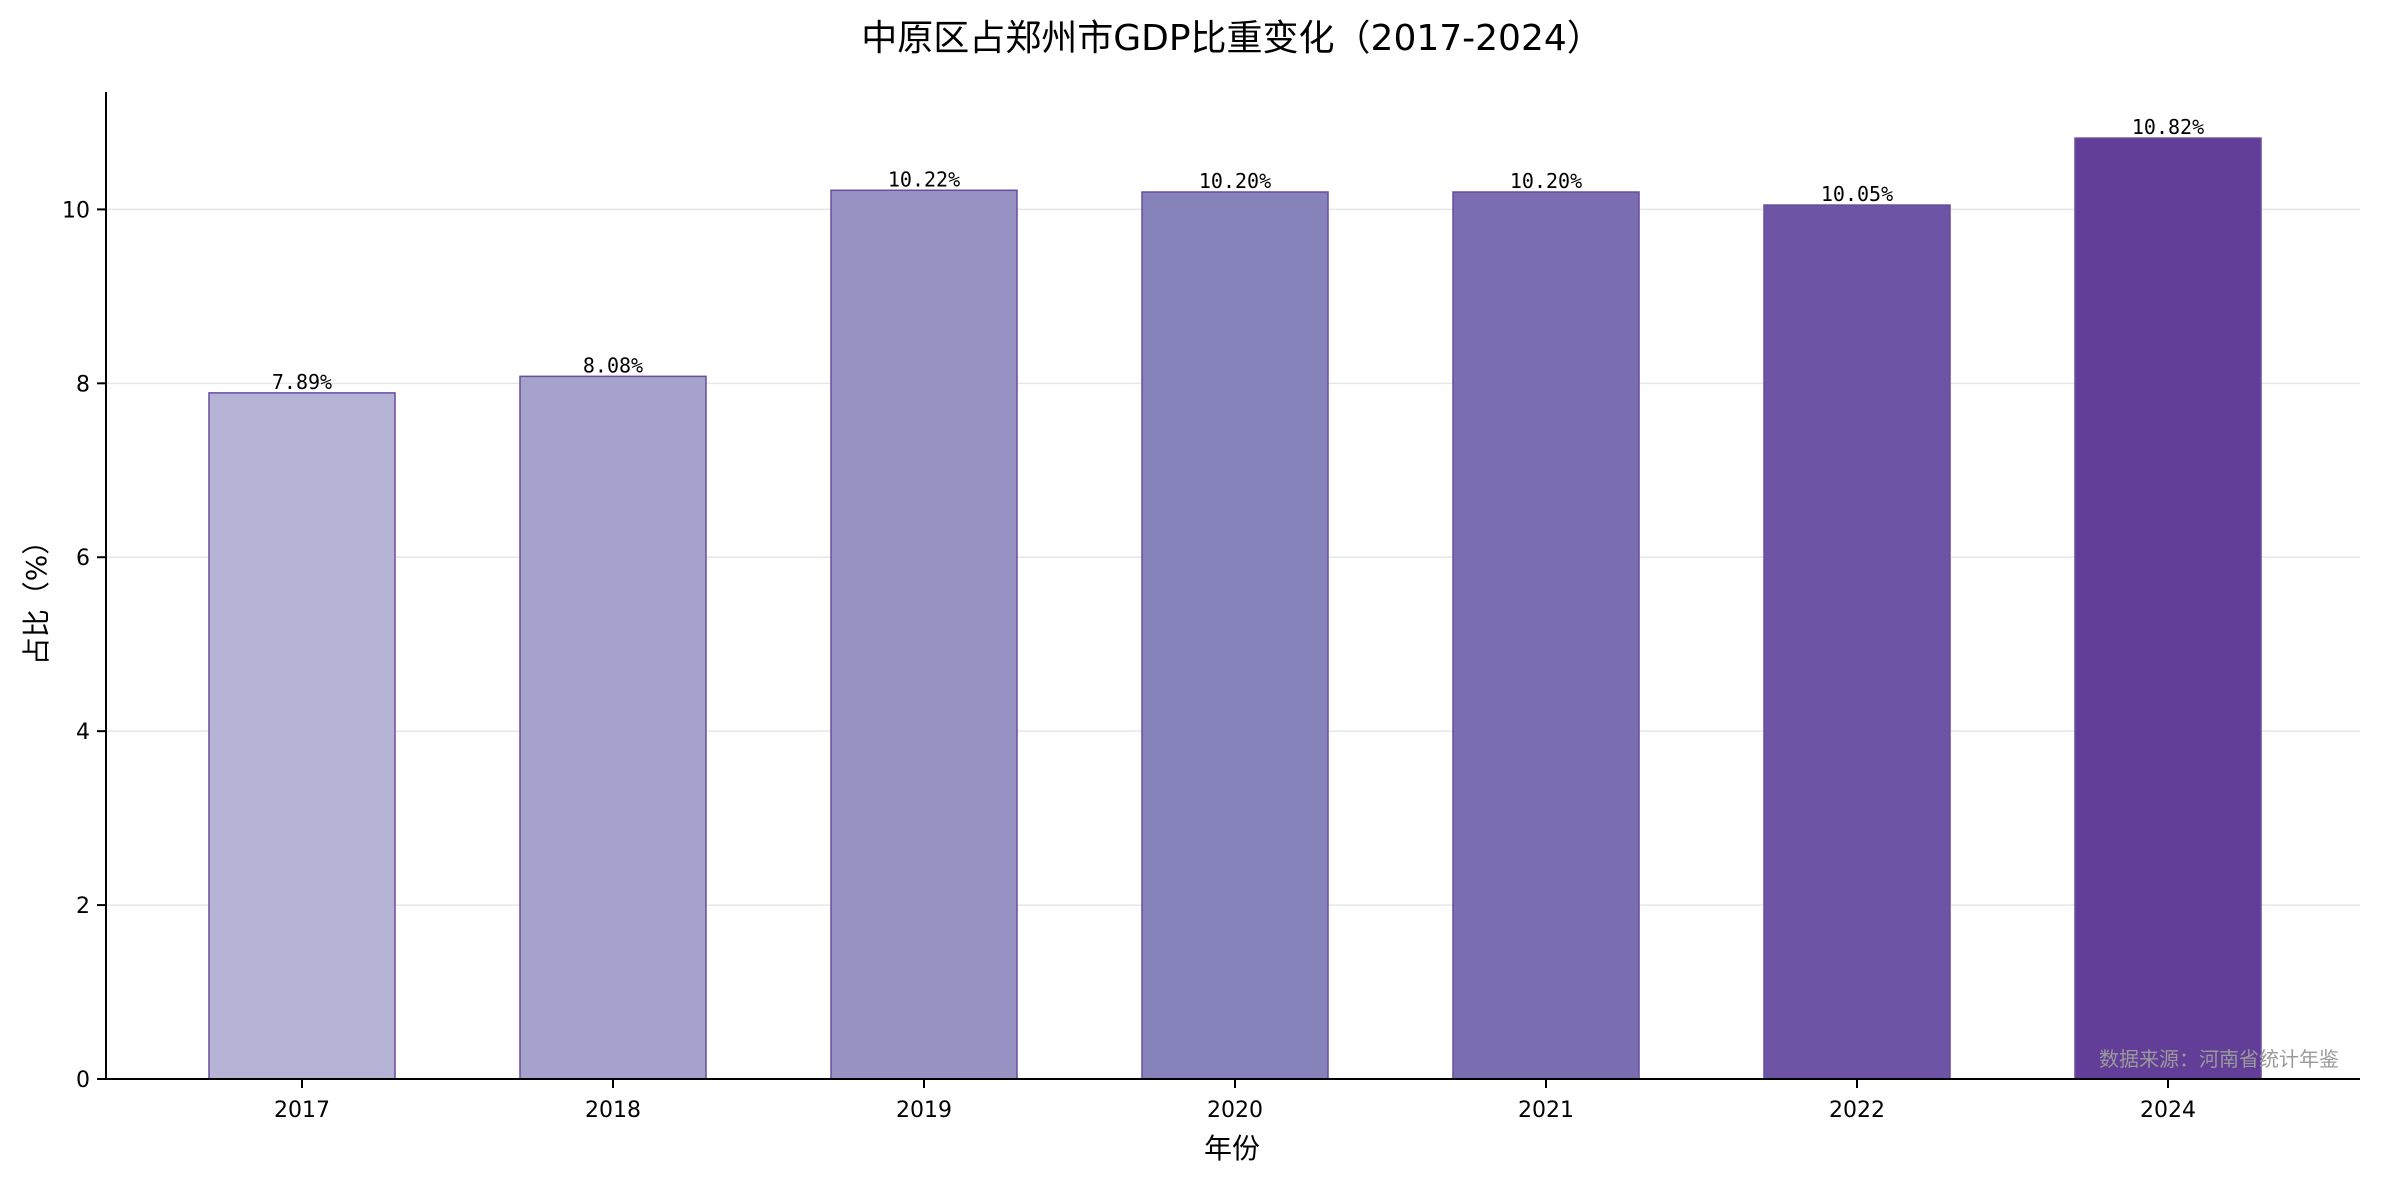  I want to click on y-tick-label: 8, so click(83, 384).